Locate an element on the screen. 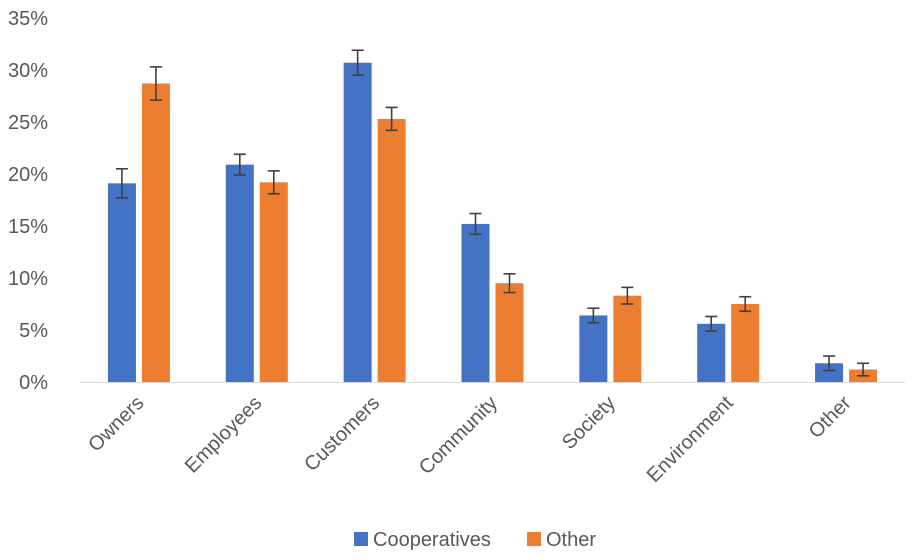 The height and width of the screenshot is (560, 912). bar-cooperatives-employees is located at coordinates (239, 273).